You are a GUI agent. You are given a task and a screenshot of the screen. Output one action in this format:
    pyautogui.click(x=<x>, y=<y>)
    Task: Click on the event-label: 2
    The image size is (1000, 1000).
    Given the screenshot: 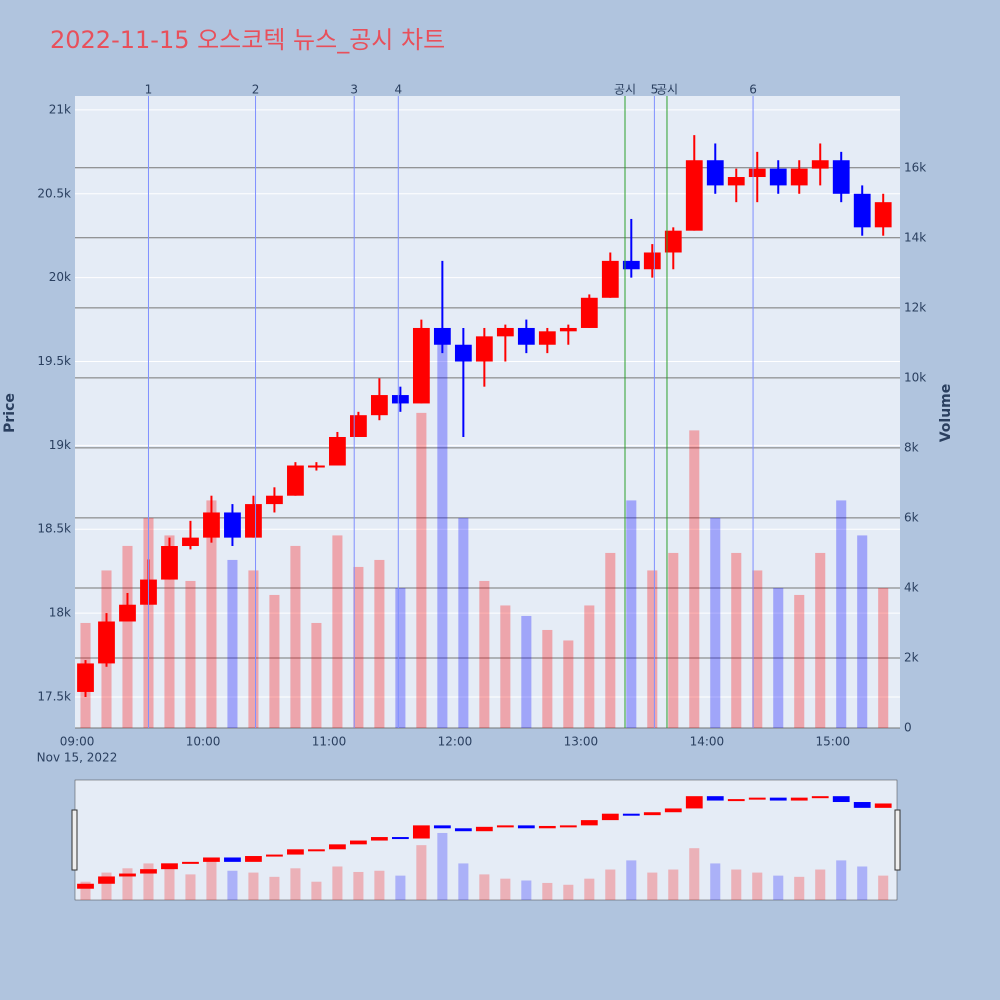 What is the action you would take?
    pyautogui.click(x=256, y=90)
    